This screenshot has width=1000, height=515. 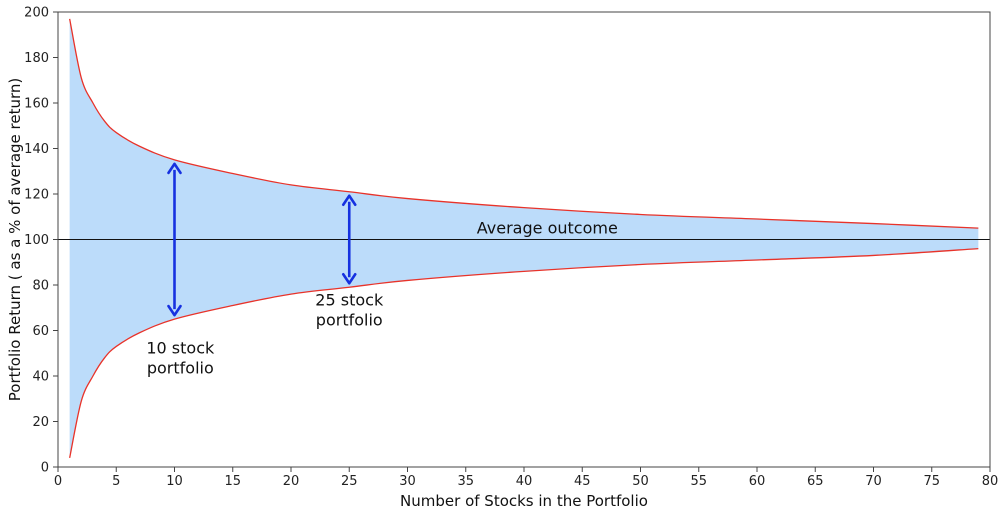 What do you see at coordinates (524, 481) in the screenshot?
I see `x-tick-label: 40` at bounding box center [524, 481].